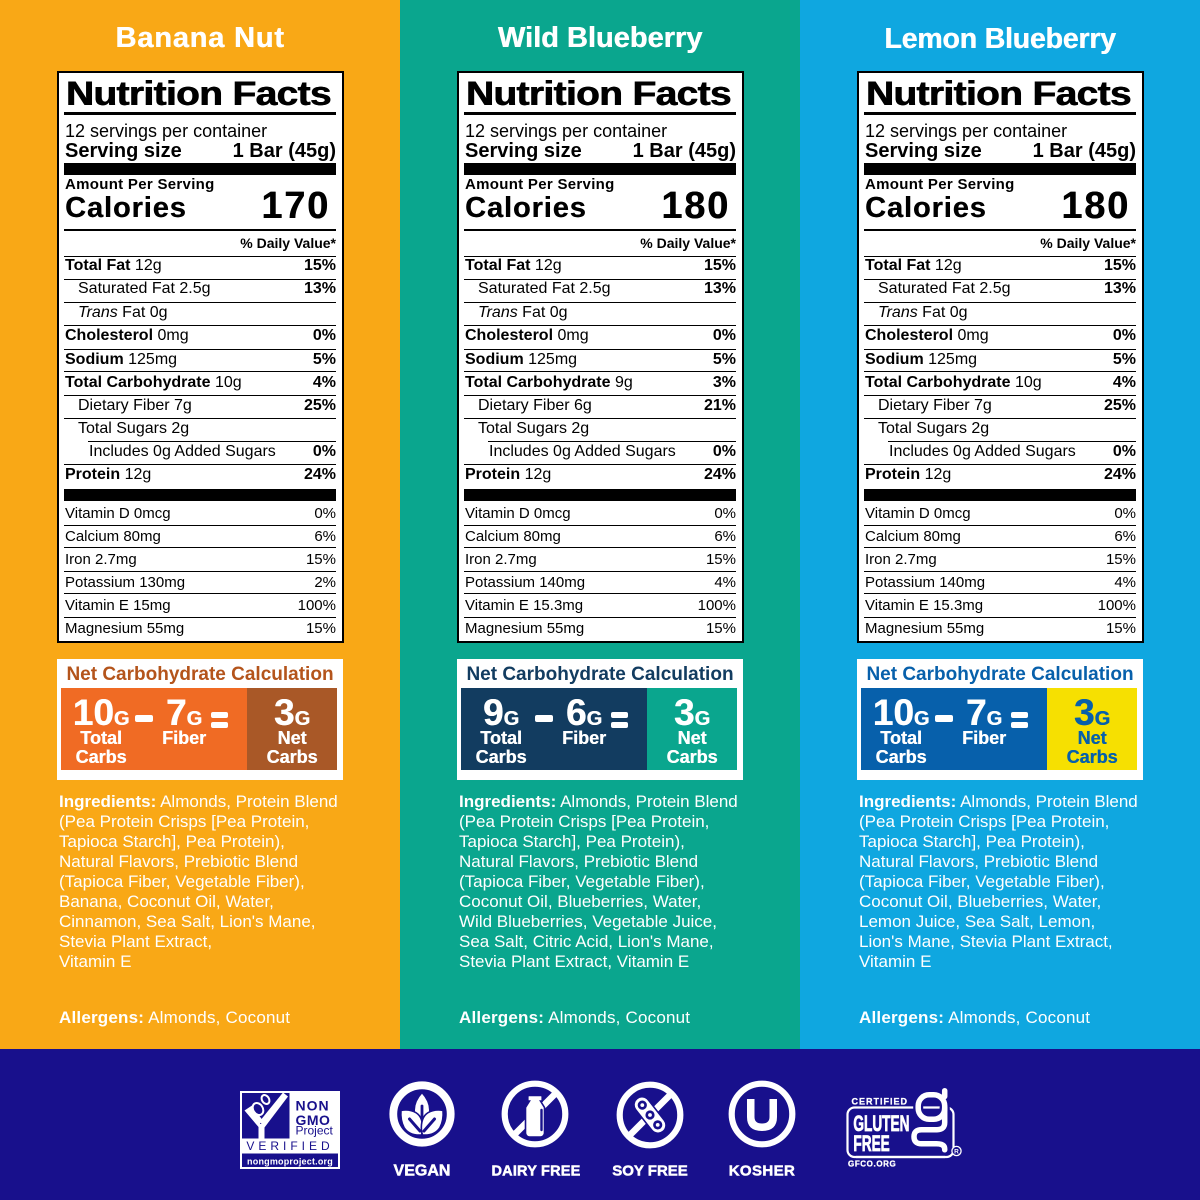  Describe the element at coordinates (422, 1171) in the screenshot. I see `svg-text: VEGAN` at that location.